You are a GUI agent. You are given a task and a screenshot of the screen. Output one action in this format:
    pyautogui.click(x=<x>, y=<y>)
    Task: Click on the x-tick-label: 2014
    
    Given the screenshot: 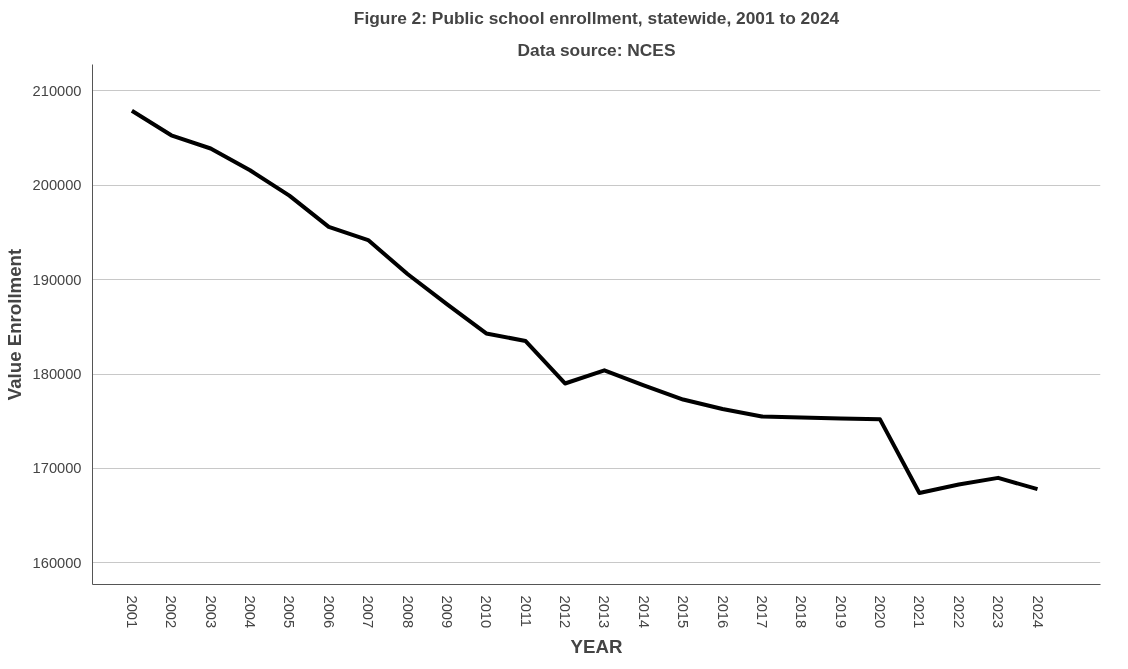 What is the action you would take?
    pyautogui.click(x=643, y=612)
    